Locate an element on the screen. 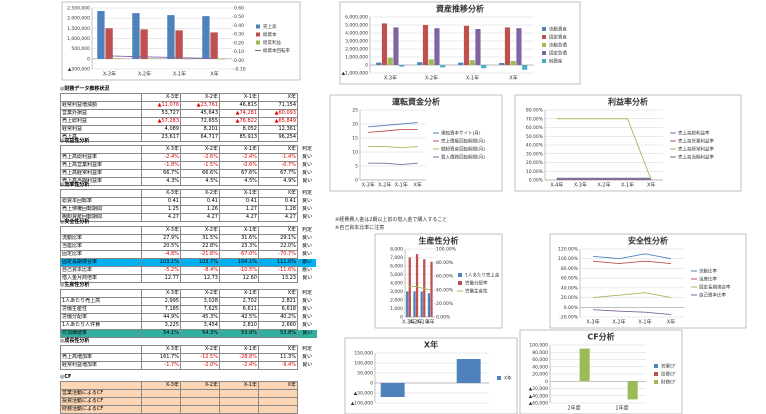 This screenshot has width=766, height=414. table-row: 売上高総利益率 -2.4% -2.6% -2.4% -1.4% 良い is located at coordinates (188, 157).